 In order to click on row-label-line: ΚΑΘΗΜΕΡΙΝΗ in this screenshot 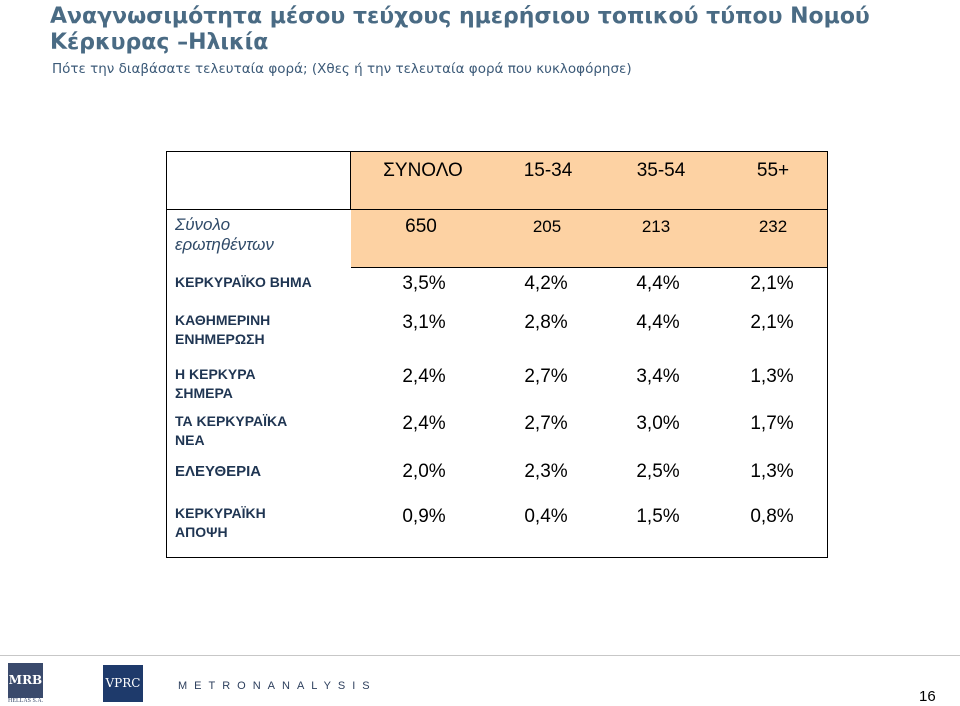, I will do `click(223, 320)`.